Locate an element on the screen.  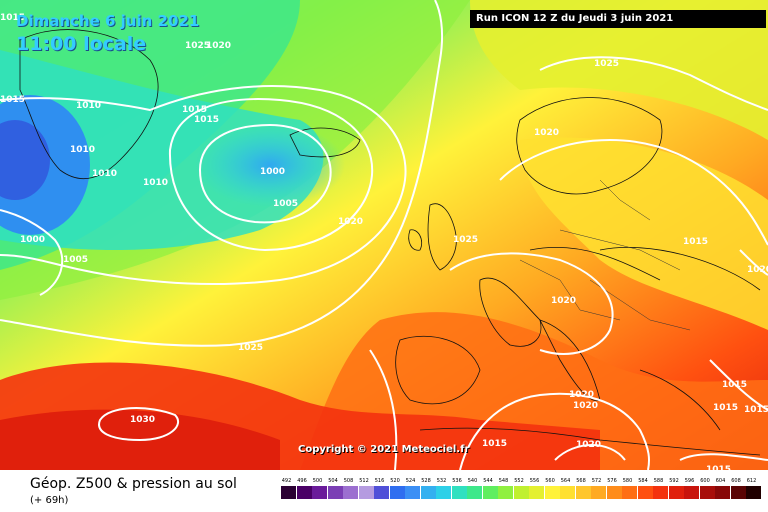
color-scale-tick: 544 is located at coordinates (488, 481).